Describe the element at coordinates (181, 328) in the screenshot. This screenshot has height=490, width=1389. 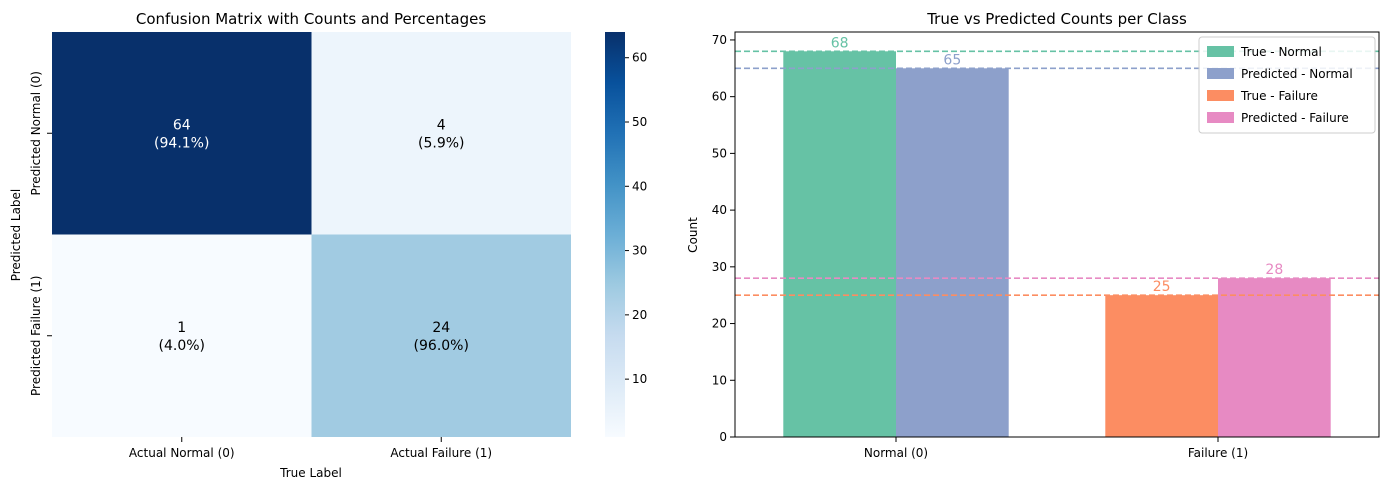
I see `cell-count-label: 1` at that location.